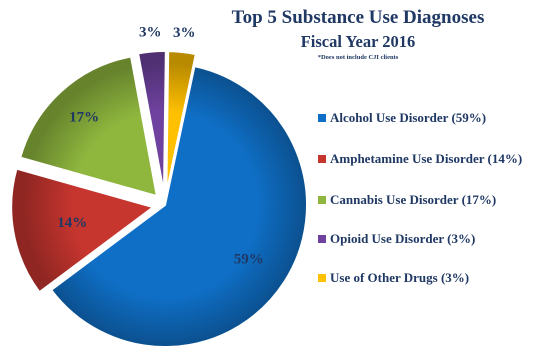  What do you see at coordinates (249, 260) in the screenshot?
I see `data-label-alcohol: 59%` at bounding box center [249, 260].